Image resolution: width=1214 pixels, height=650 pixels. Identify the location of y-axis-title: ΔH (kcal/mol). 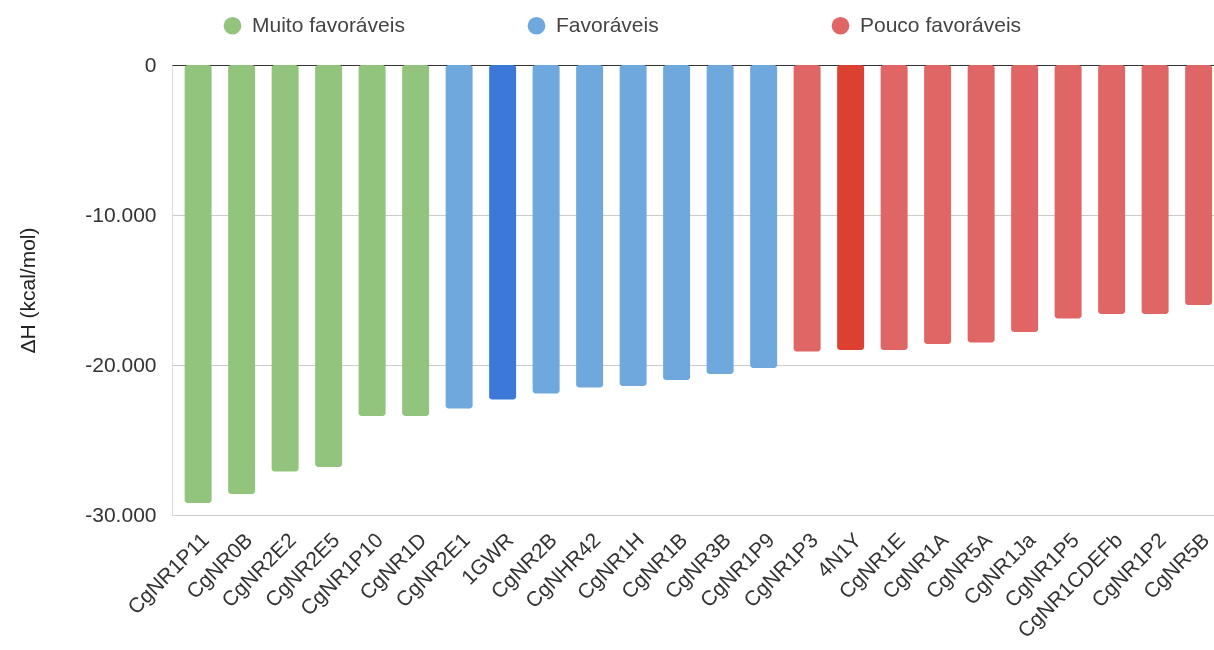
(28, 290).